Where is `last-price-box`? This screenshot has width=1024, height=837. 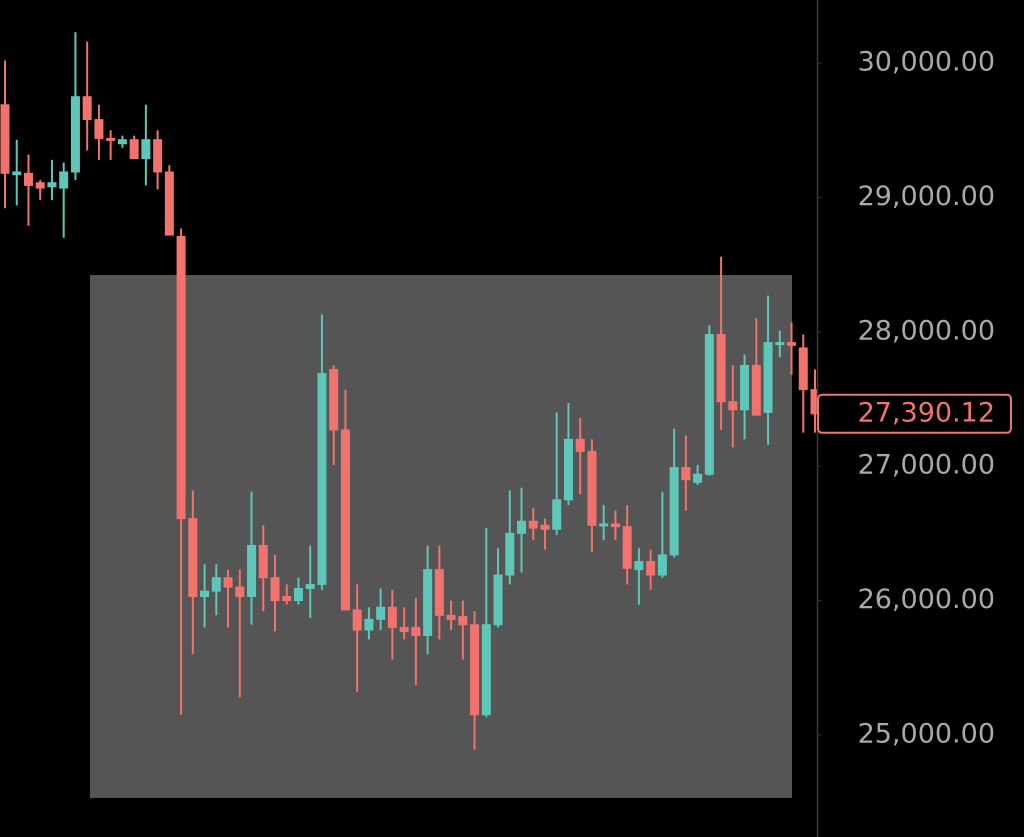
last-price-box is located at coordinates (914, 413).